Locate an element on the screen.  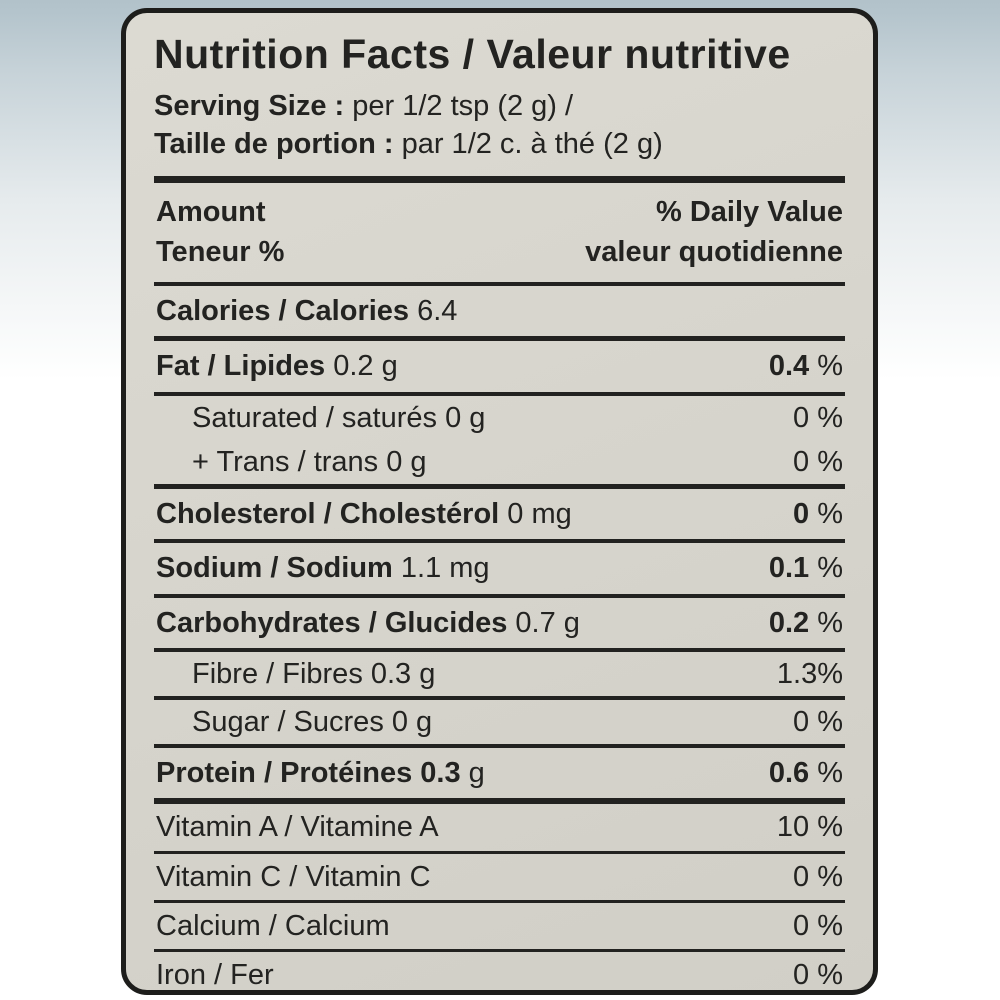
row-iron: Iron / Fer 0 % is located at coordinates (499, 975).